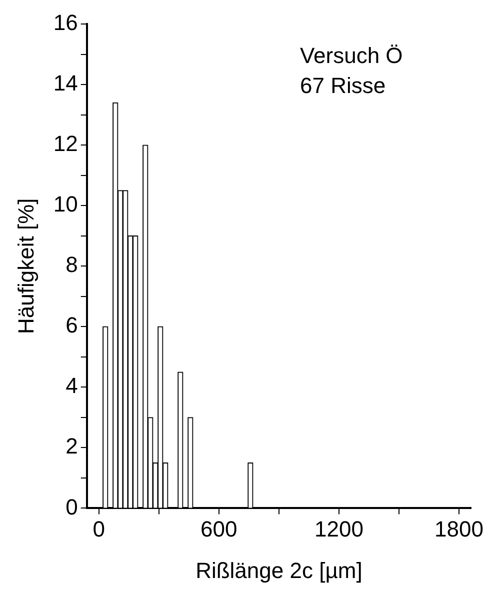 This screenshot has height=599, width=499. Describe the element at coordinates (72, 325) in the screenshot. I see `y-tick-label: 6` at that location.